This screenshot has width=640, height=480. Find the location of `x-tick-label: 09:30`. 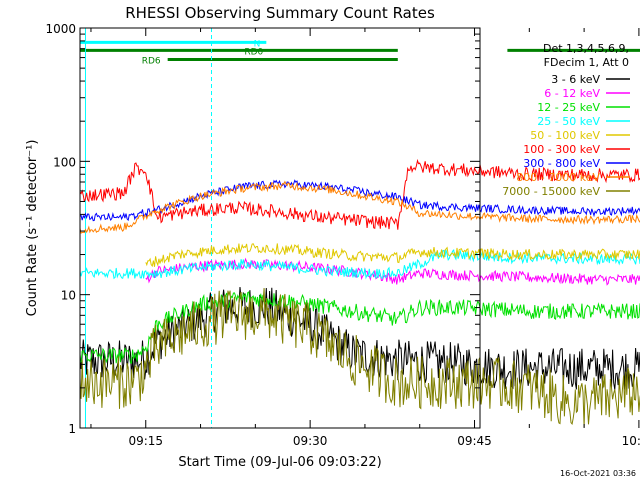

x-tick-label: 09:30 is located at coordinates (310, 441).